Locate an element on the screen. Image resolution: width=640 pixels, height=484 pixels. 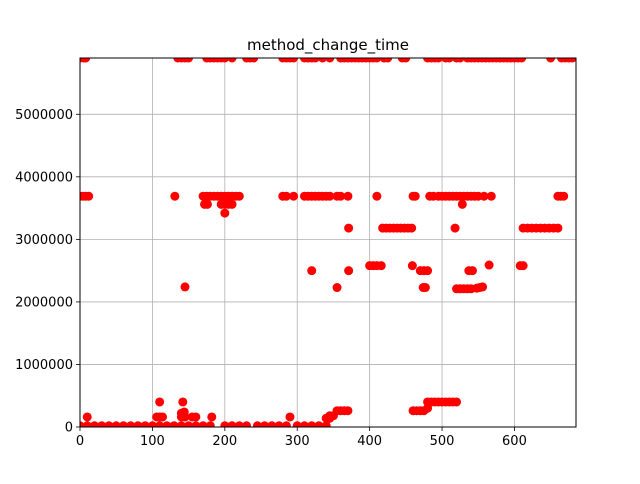
x-tick-label: 0 is located at coordinates (80, 441).